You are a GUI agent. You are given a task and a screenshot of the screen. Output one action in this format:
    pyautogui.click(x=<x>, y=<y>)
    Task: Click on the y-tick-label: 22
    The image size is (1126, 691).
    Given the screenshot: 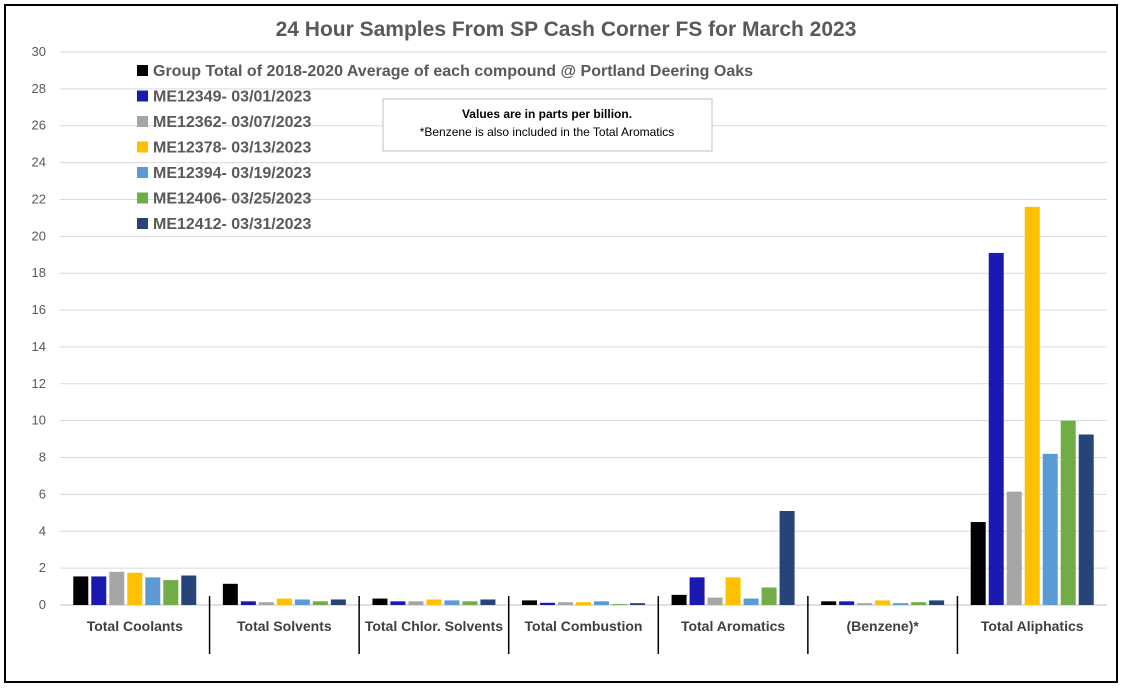 What is the action you would take?
    pyautogui.click(x=39, y=198)
    